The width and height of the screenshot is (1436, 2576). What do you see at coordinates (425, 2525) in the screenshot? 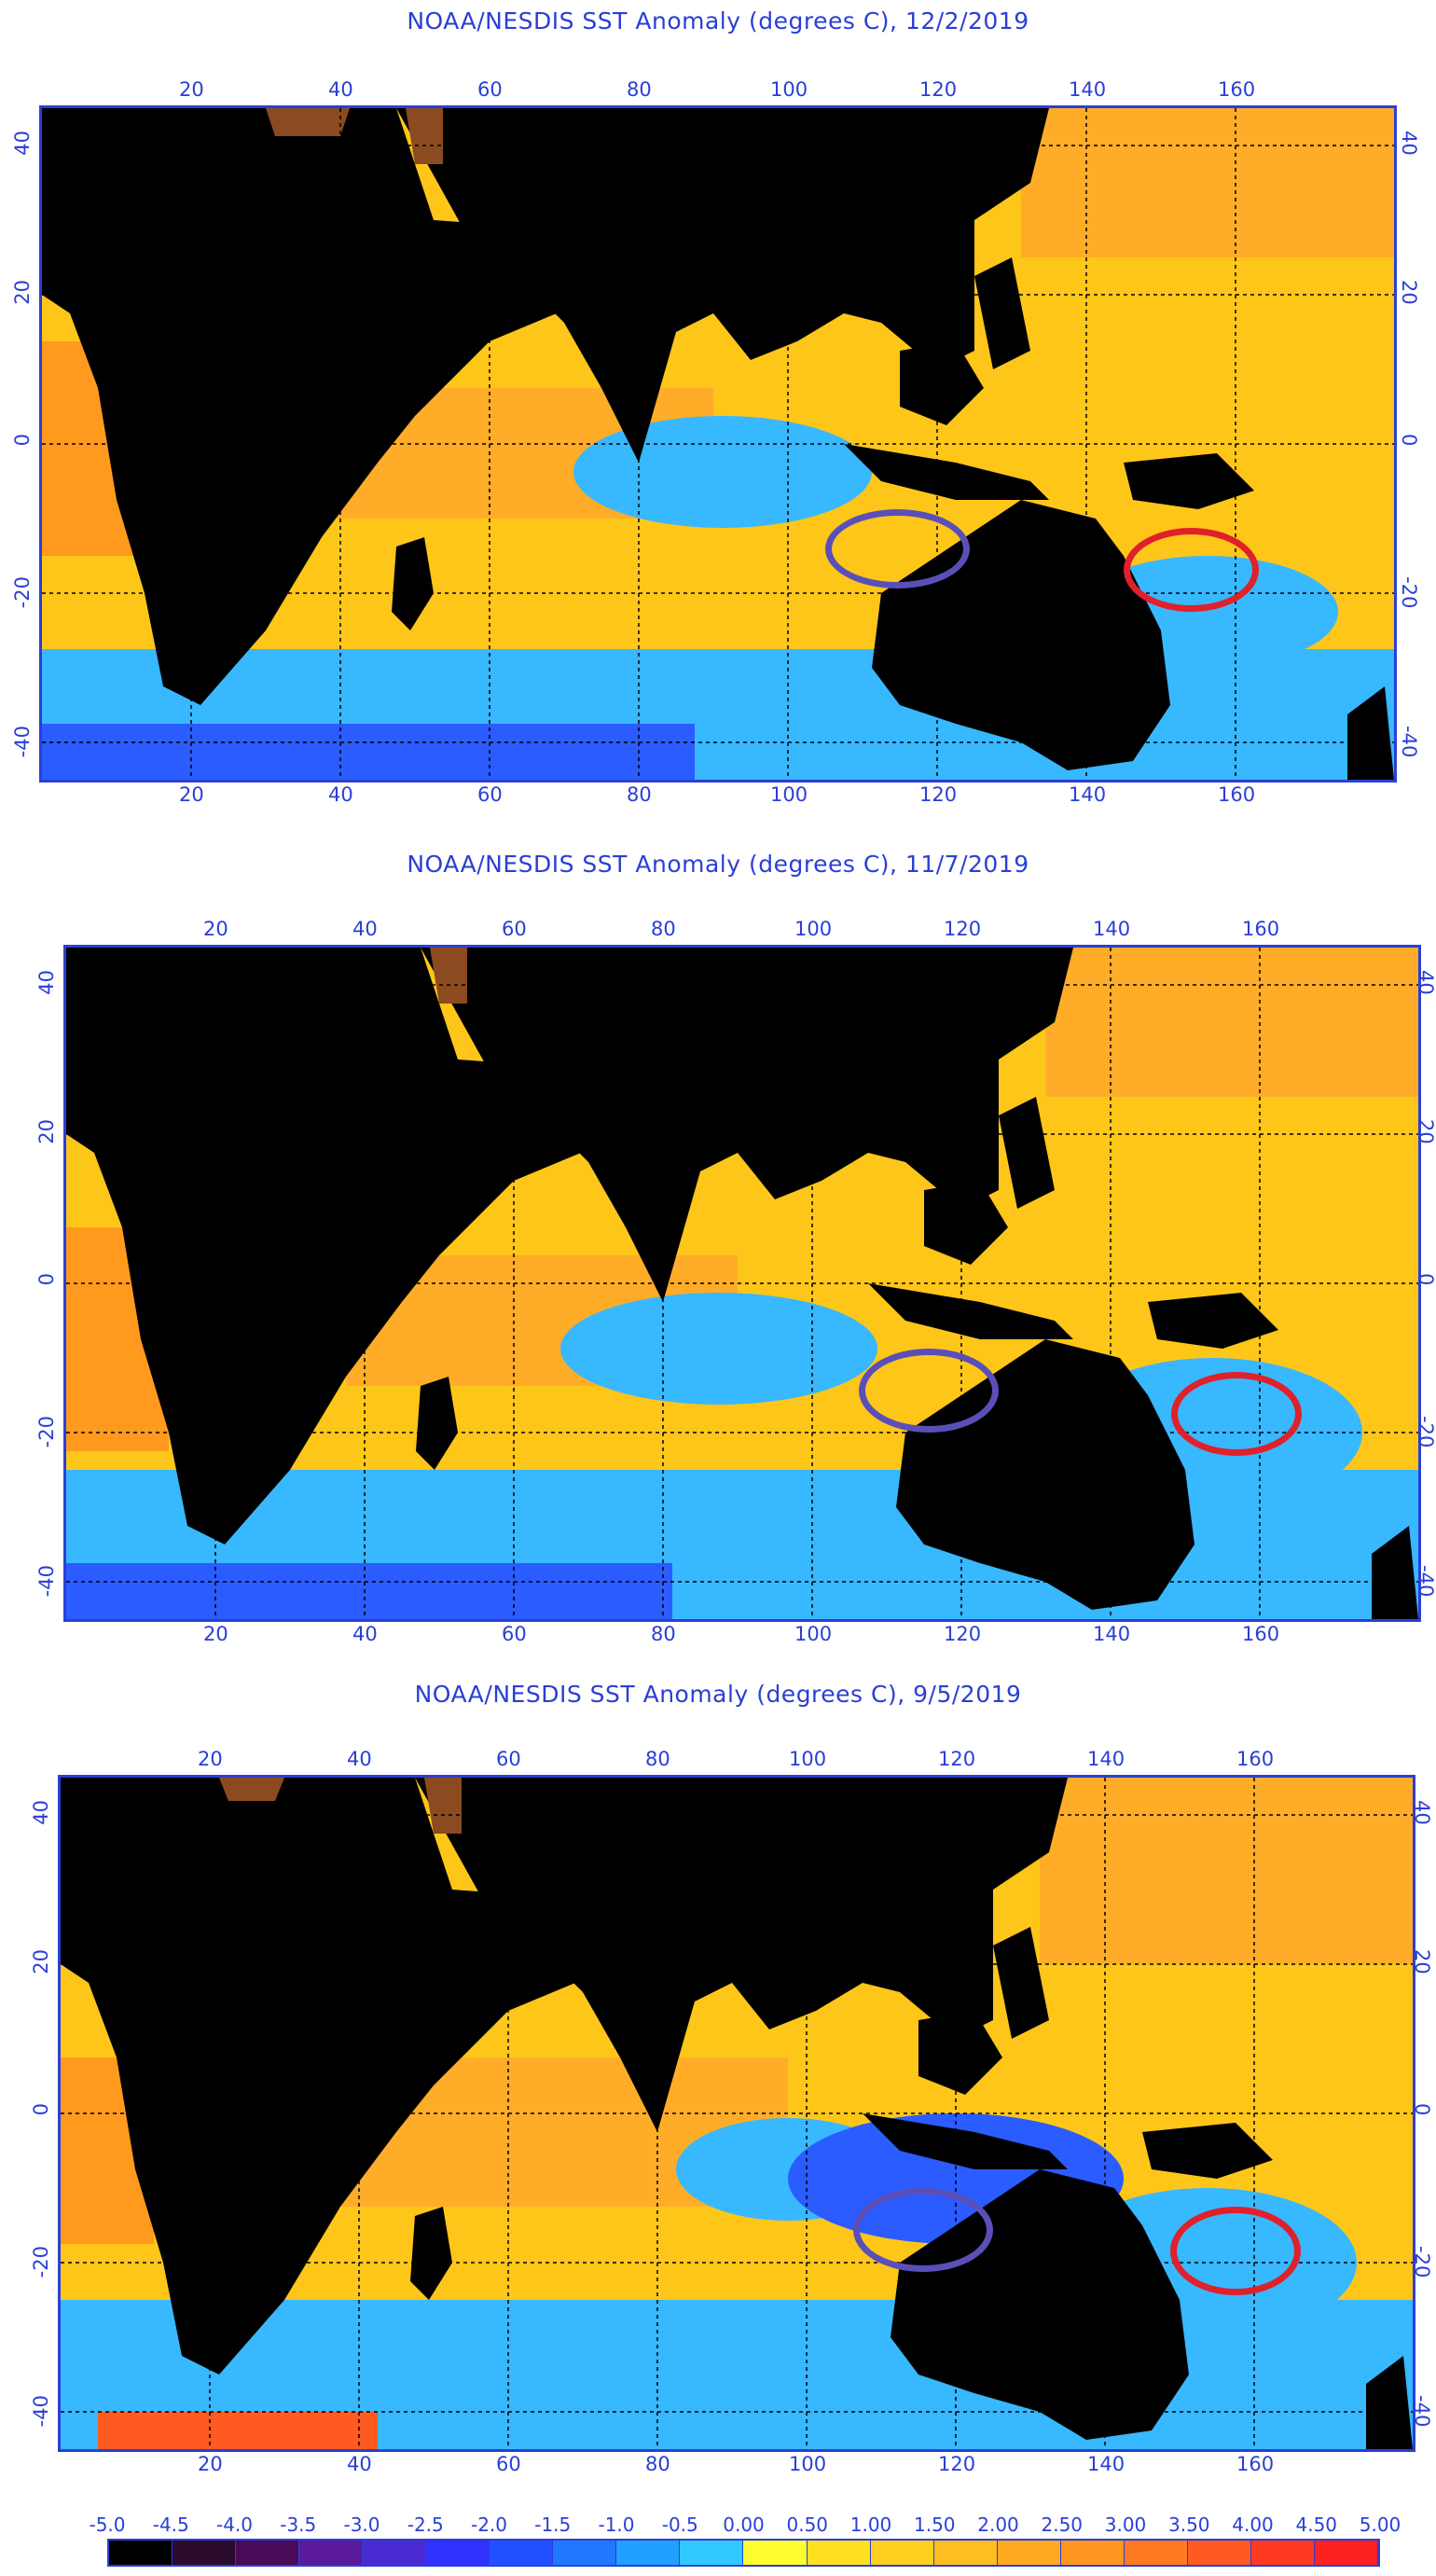
I see `colorbar-label: -2.5` at bounding box center [425, 2525].